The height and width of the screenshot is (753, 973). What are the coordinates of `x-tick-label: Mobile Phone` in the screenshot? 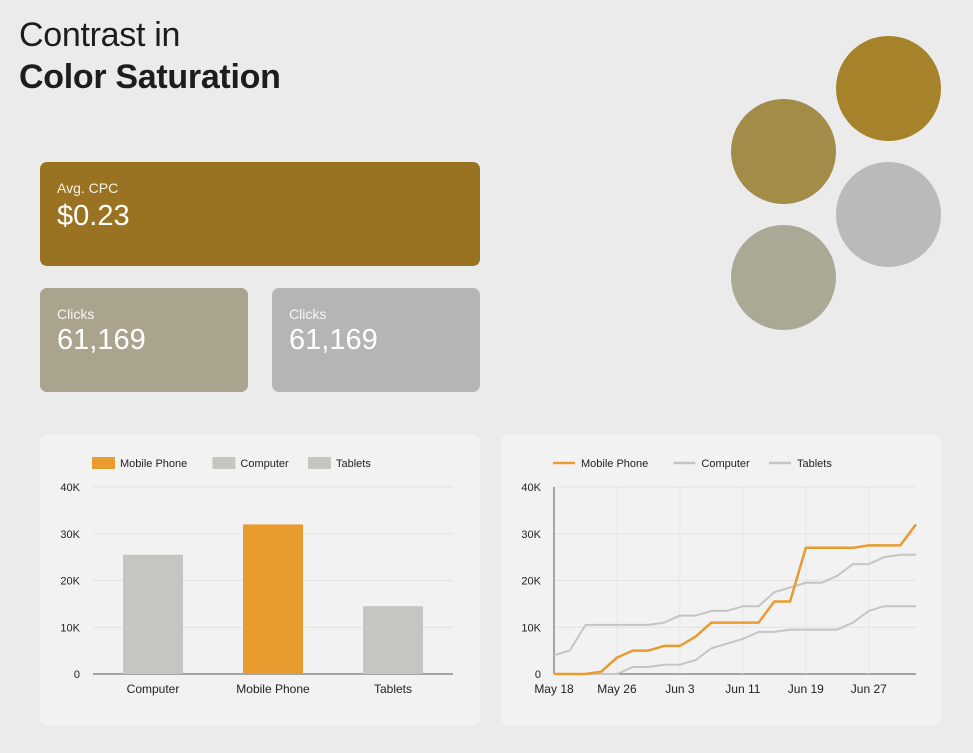 It's located at (273, 689).